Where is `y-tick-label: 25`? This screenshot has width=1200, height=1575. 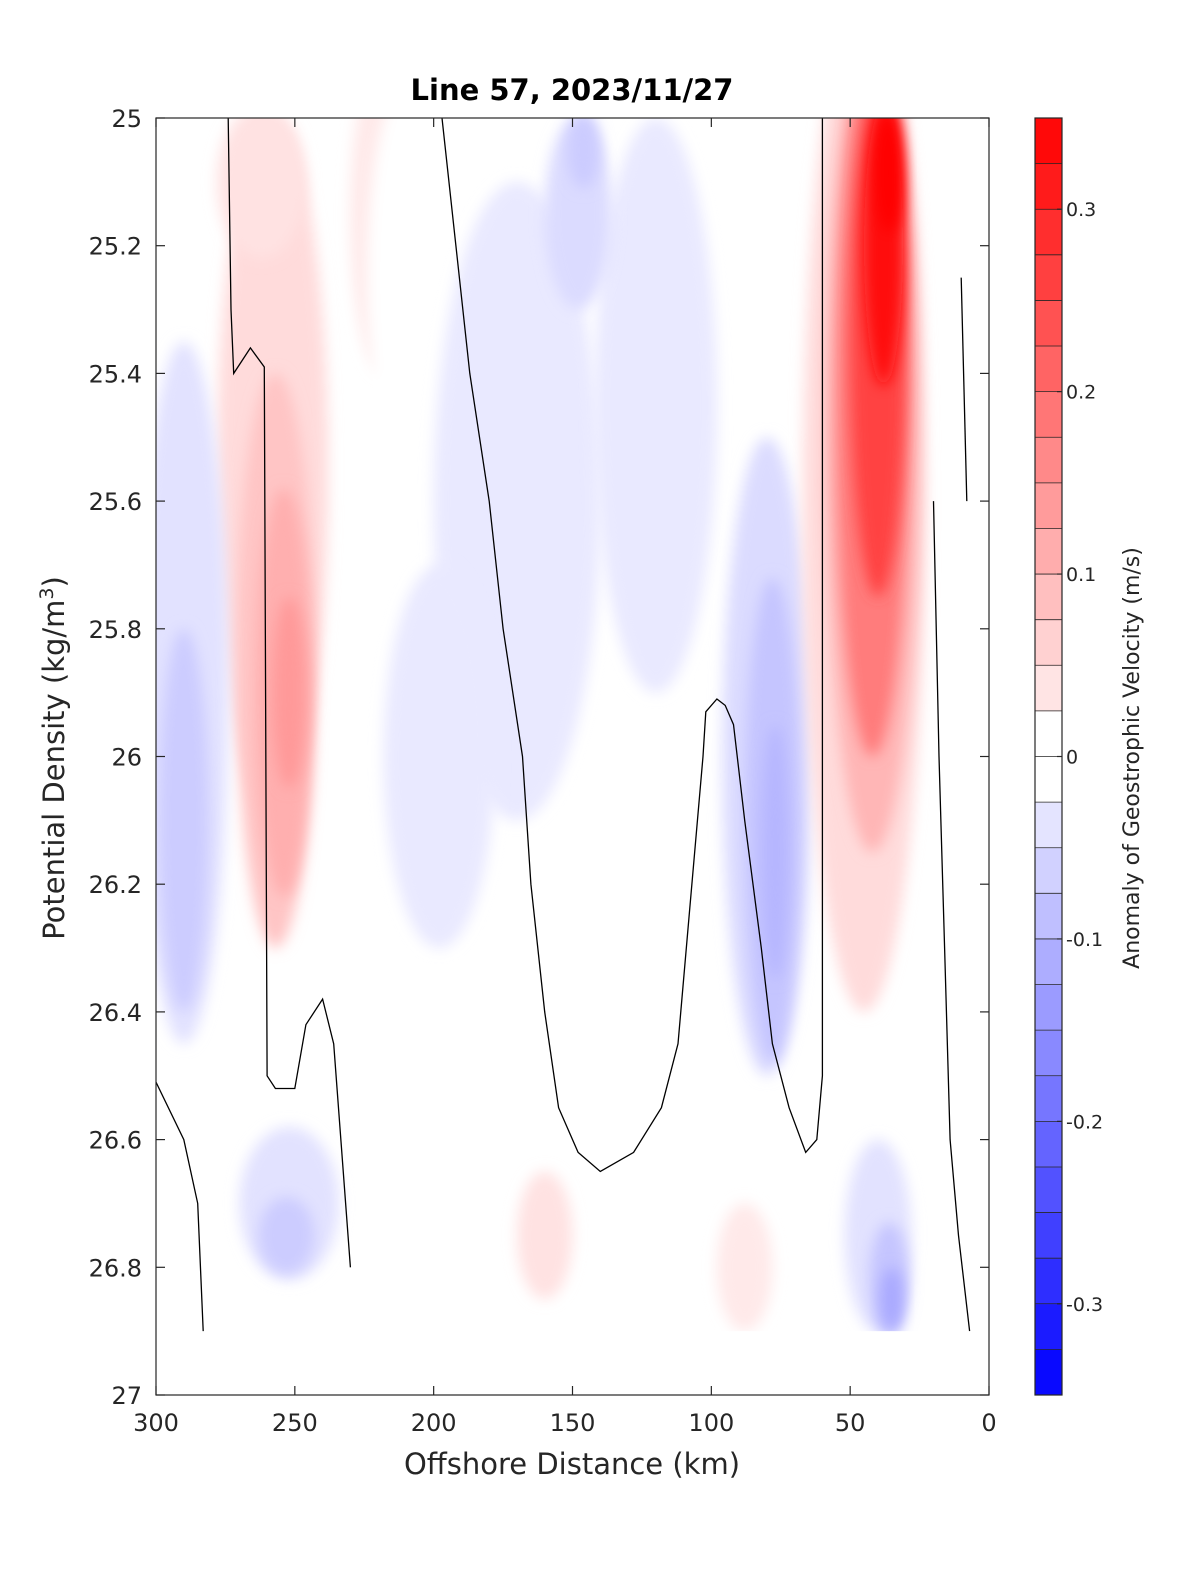 y-tick-label: 25 is located at coordinates (126, 119).